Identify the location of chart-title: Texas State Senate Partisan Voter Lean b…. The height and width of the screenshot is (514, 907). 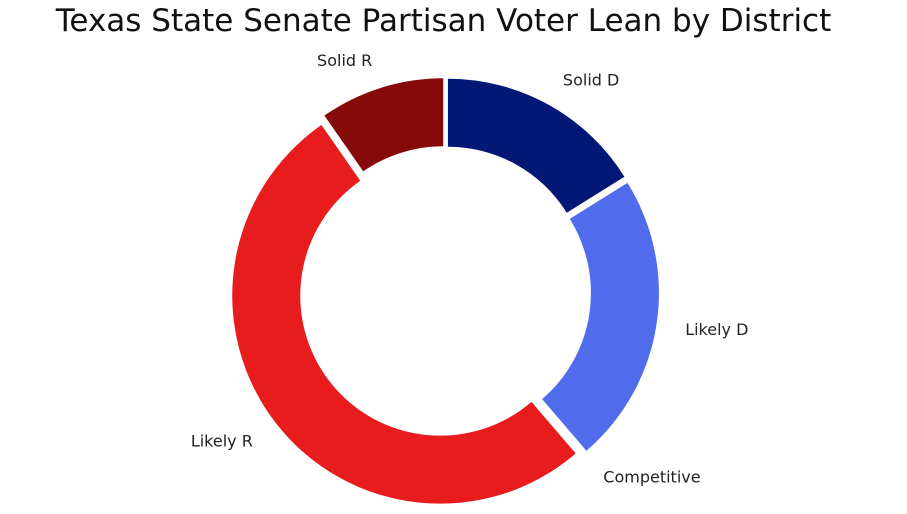
(443, 21).